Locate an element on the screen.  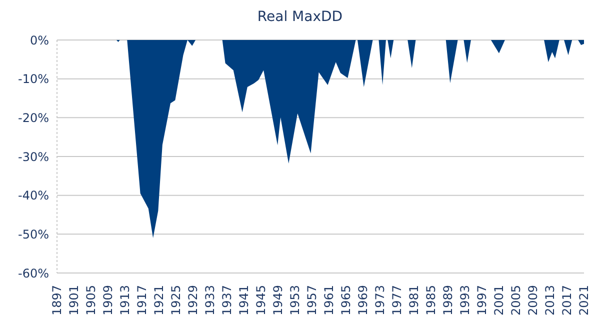
x-tick-label: 1901 is located at coordinates (74, 300).